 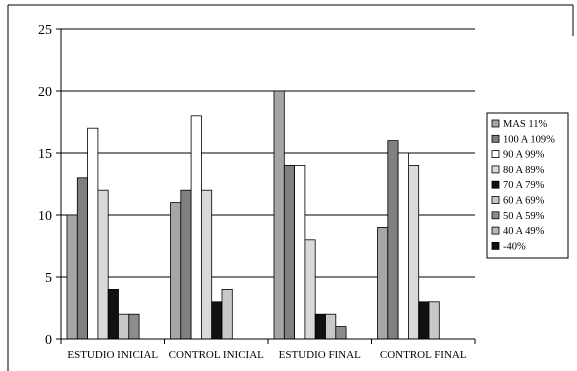 I want to click on legend-label: 60 A 69%, so click(x=524, y=201).